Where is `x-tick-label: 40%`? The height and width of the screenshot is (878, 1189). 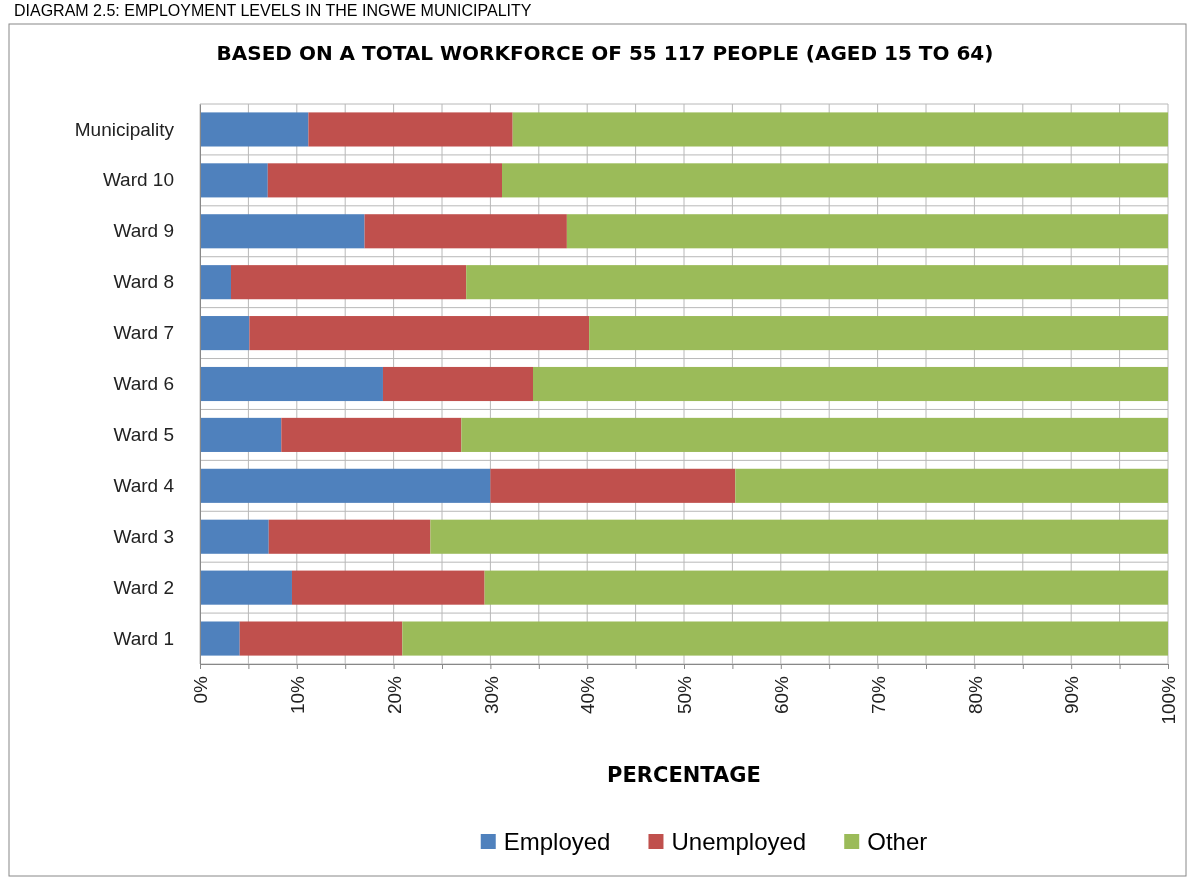
x-tick-label: 40% is located at coordinates (588, 695).